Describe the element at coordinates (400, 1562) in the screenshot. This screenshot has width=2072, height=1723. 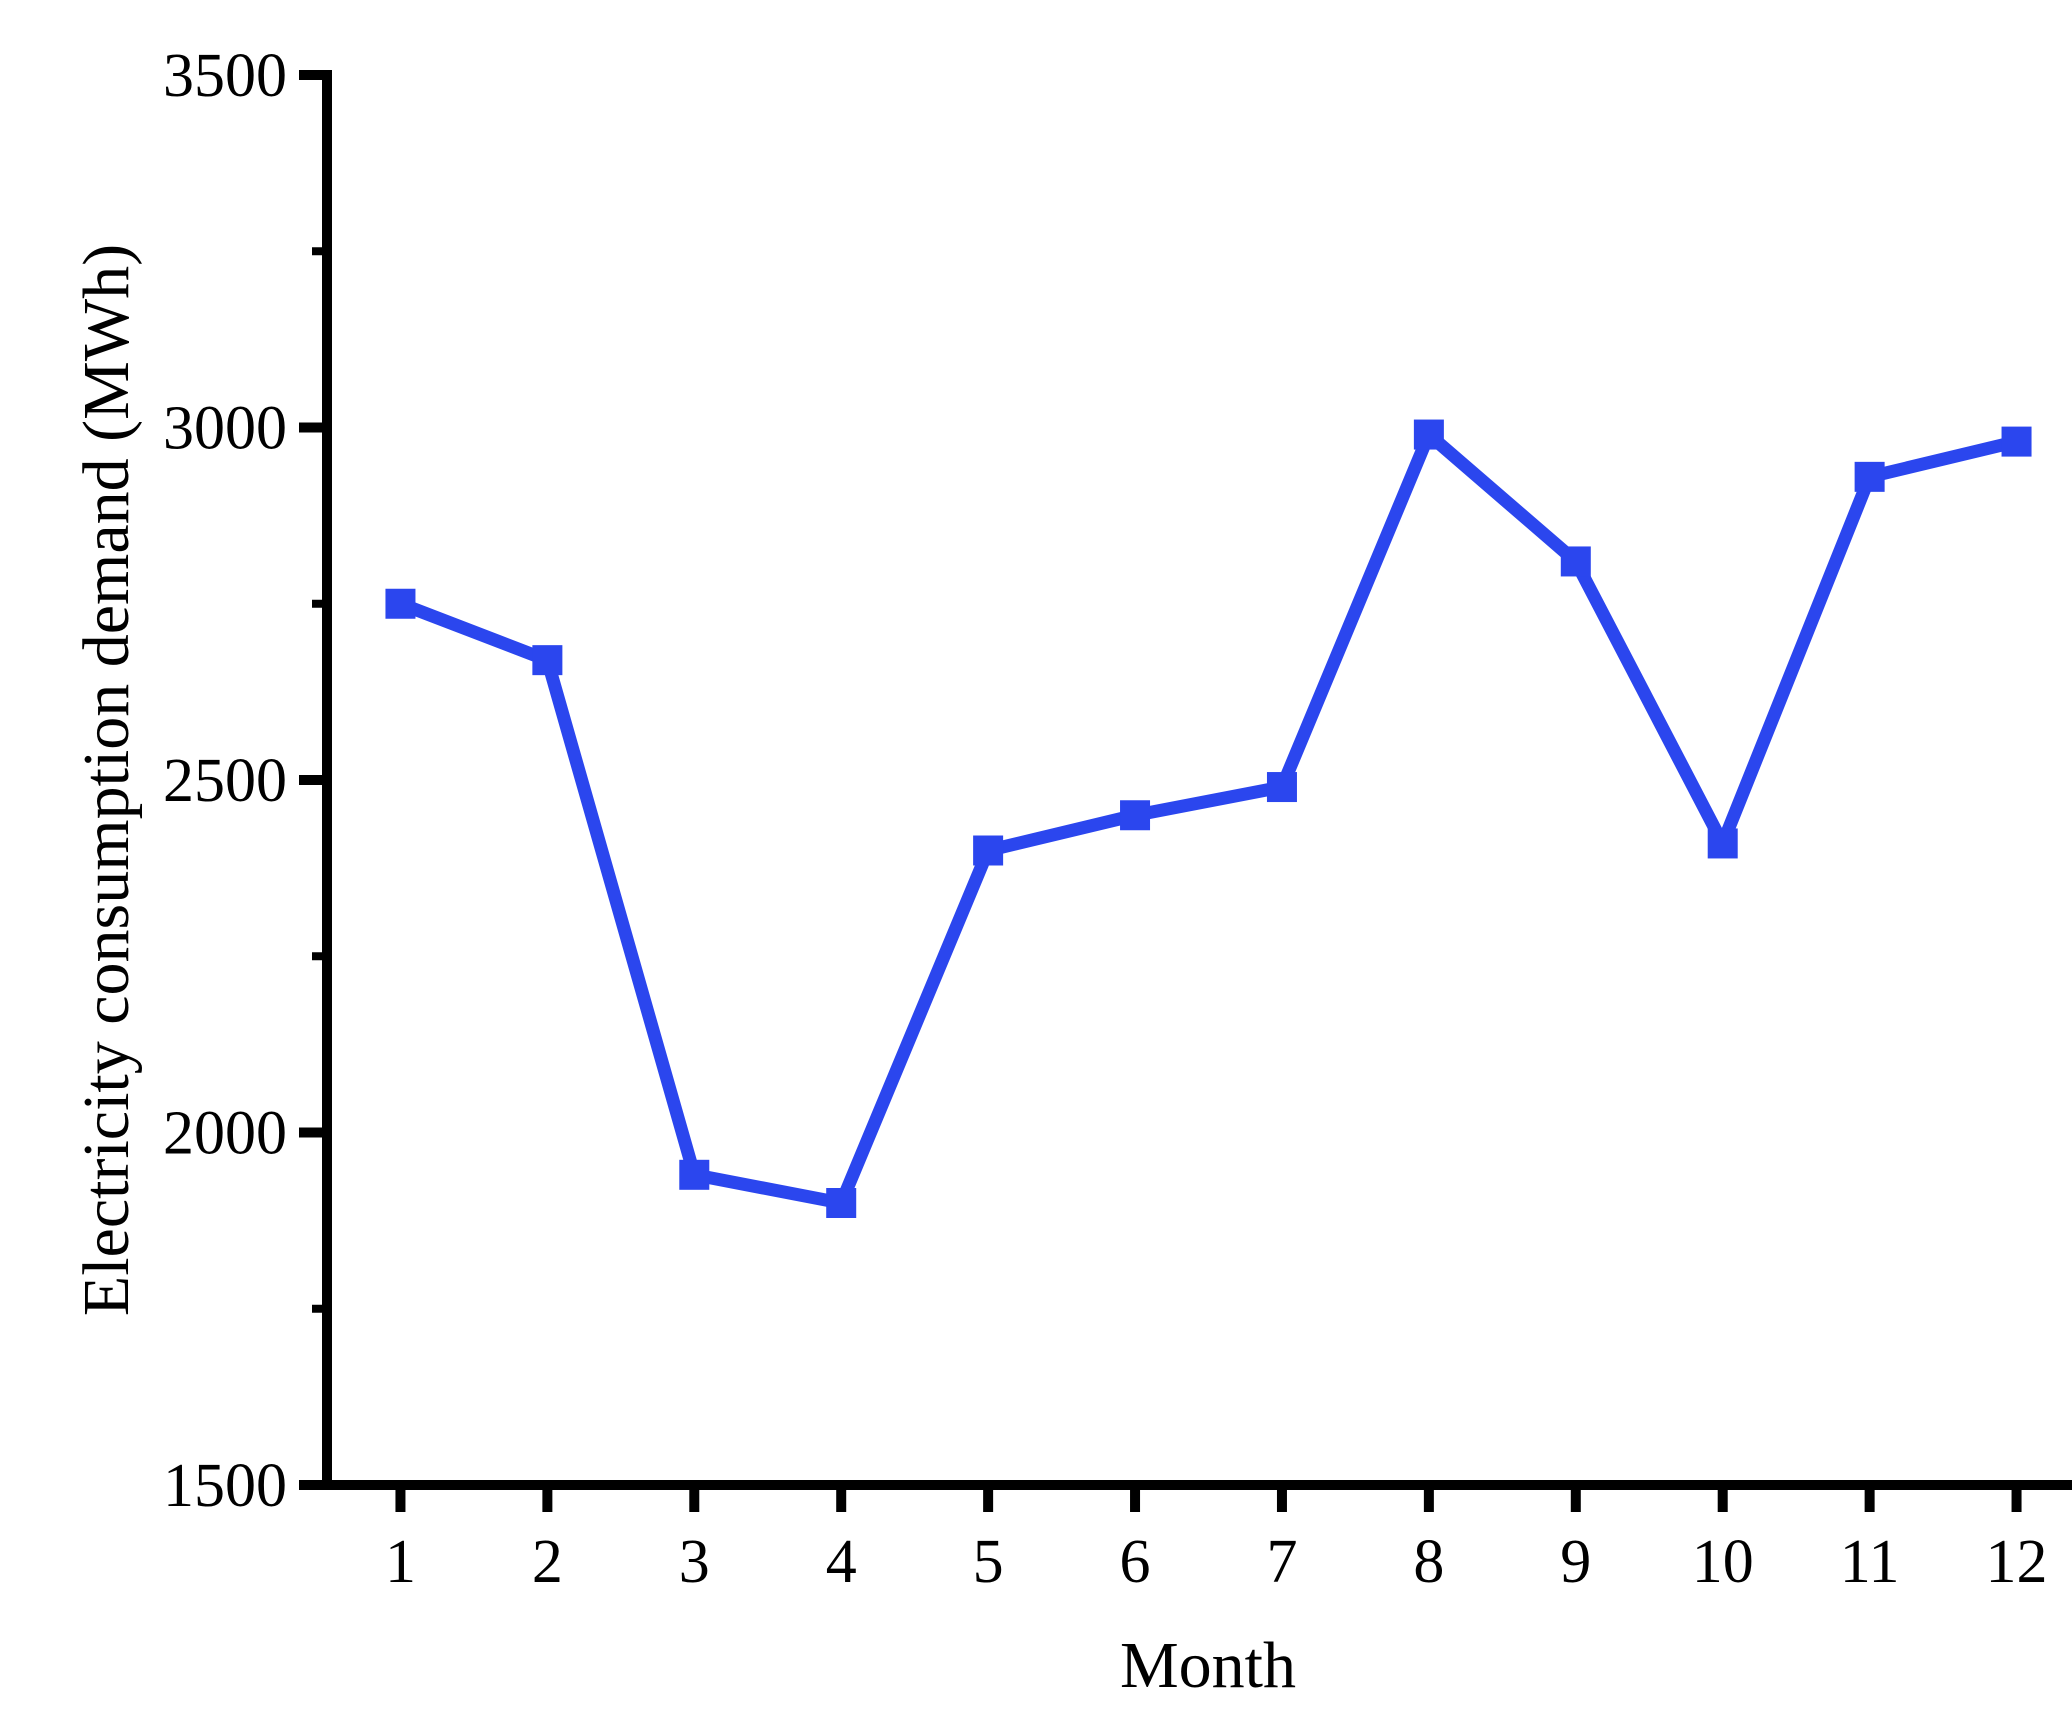
I see `x-tick-label: 1` at that location.